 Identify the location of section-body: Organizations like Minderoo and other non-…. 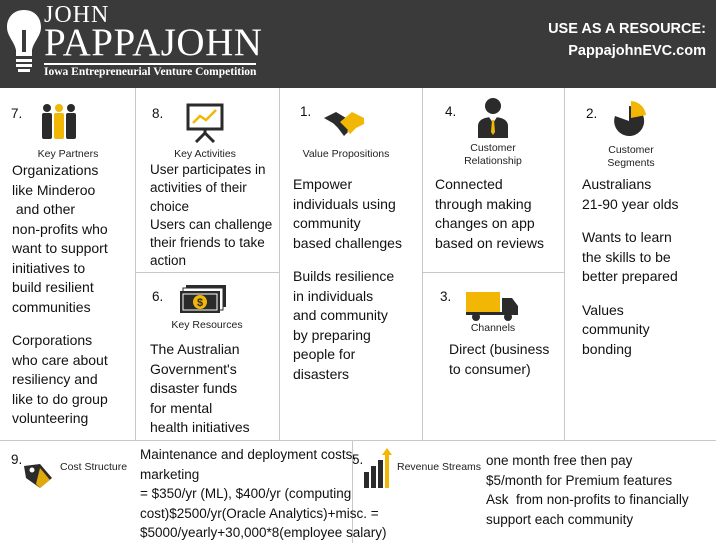
(73, 295).